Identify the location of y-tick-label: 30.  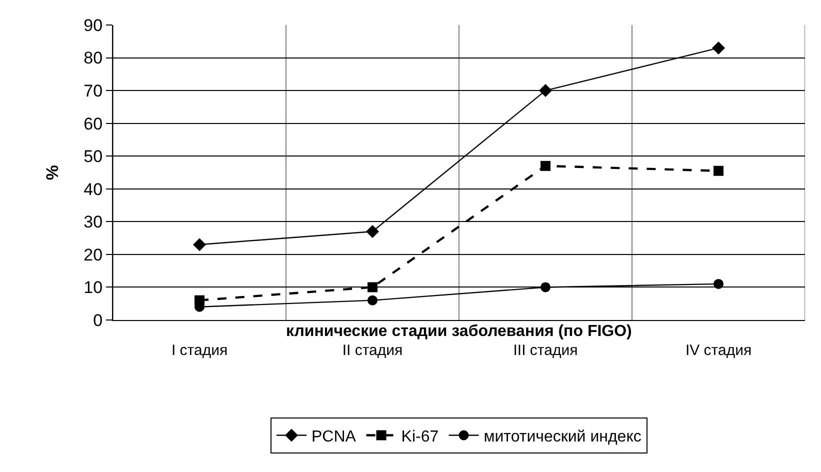
(93, 222).